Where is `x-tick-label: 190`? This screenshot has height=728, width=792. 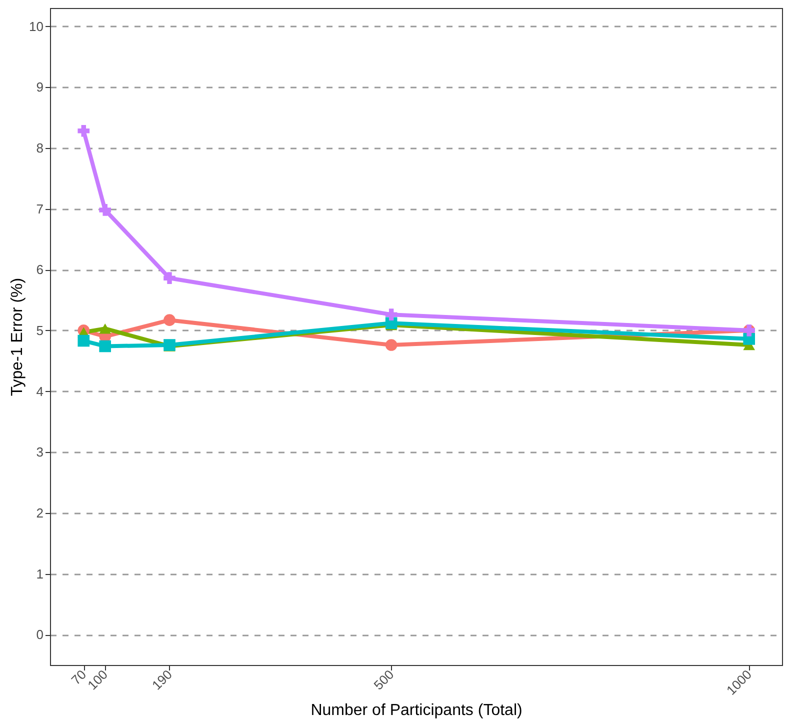 x-tick-label: 190 is located at coordinates (161, 679).